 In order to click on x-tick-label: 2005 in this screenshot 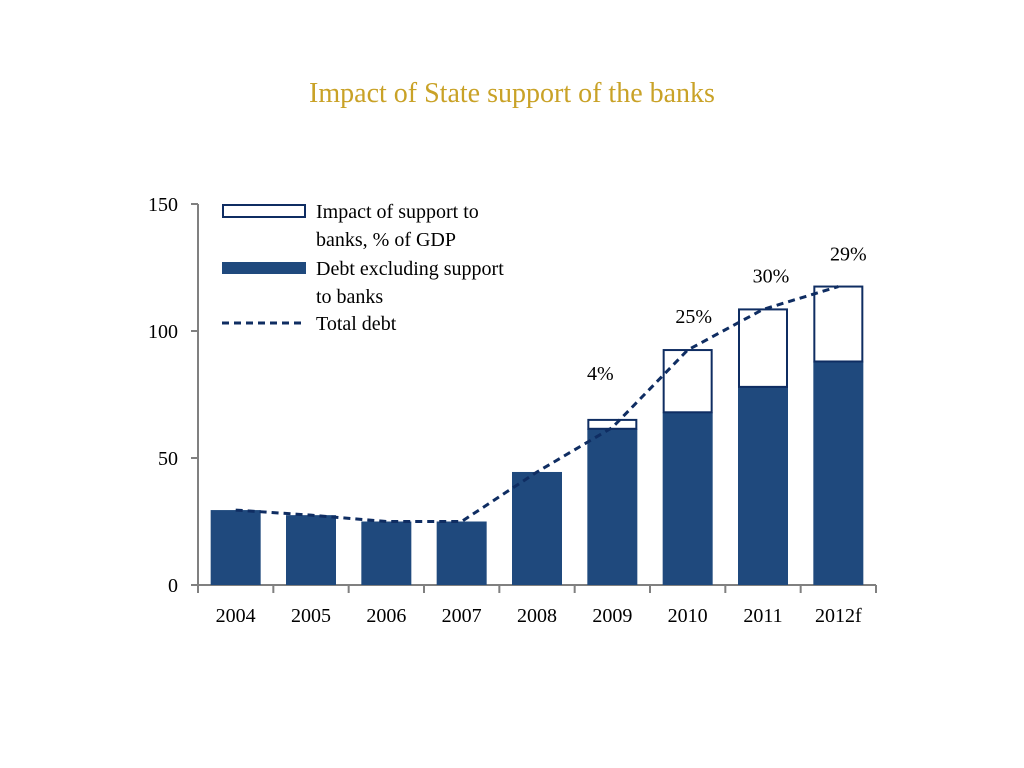, I will do `click(311, 616)`.